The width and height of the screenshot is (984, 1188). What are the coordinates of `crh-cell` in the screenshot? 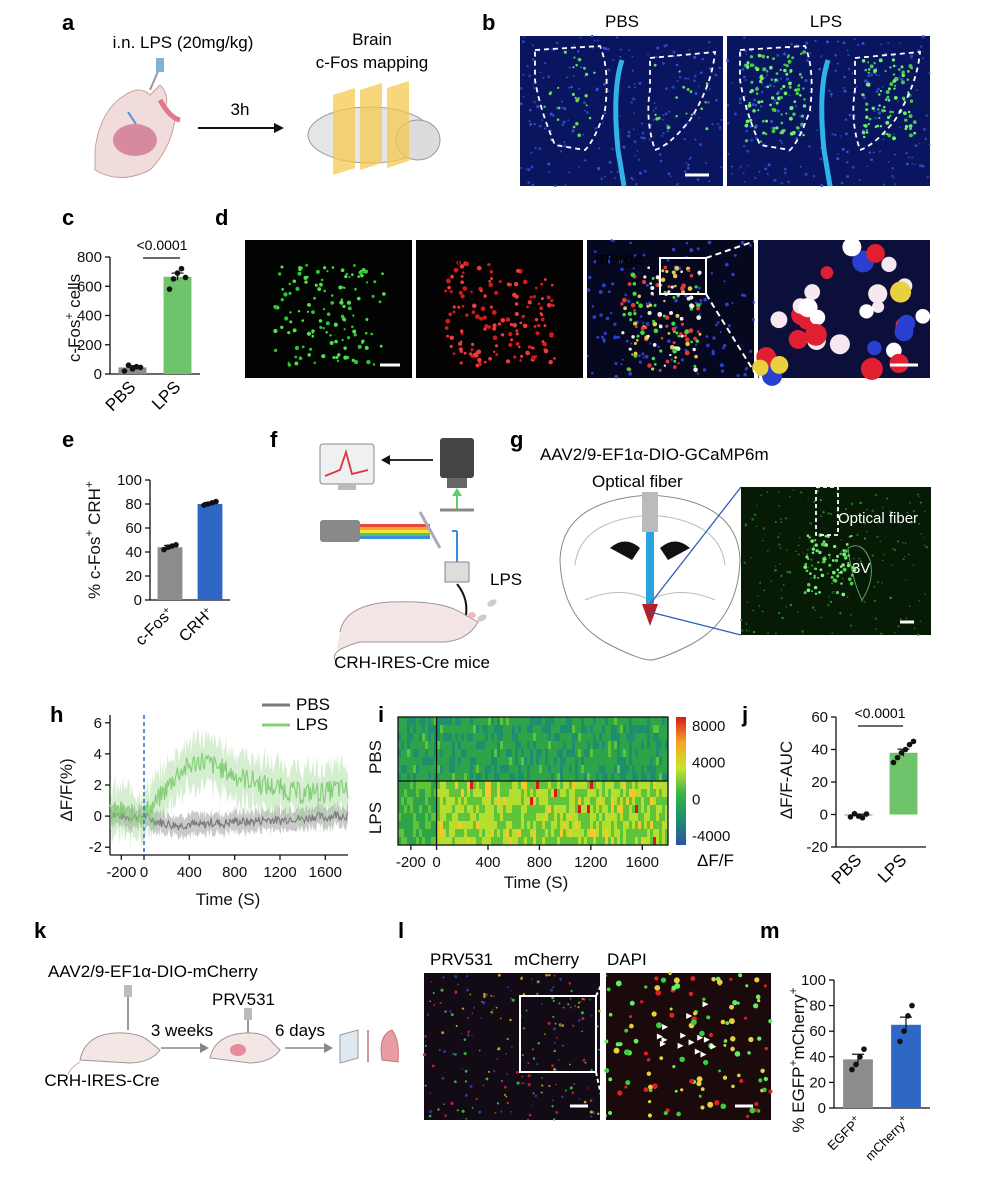 It's located at (481, 318).